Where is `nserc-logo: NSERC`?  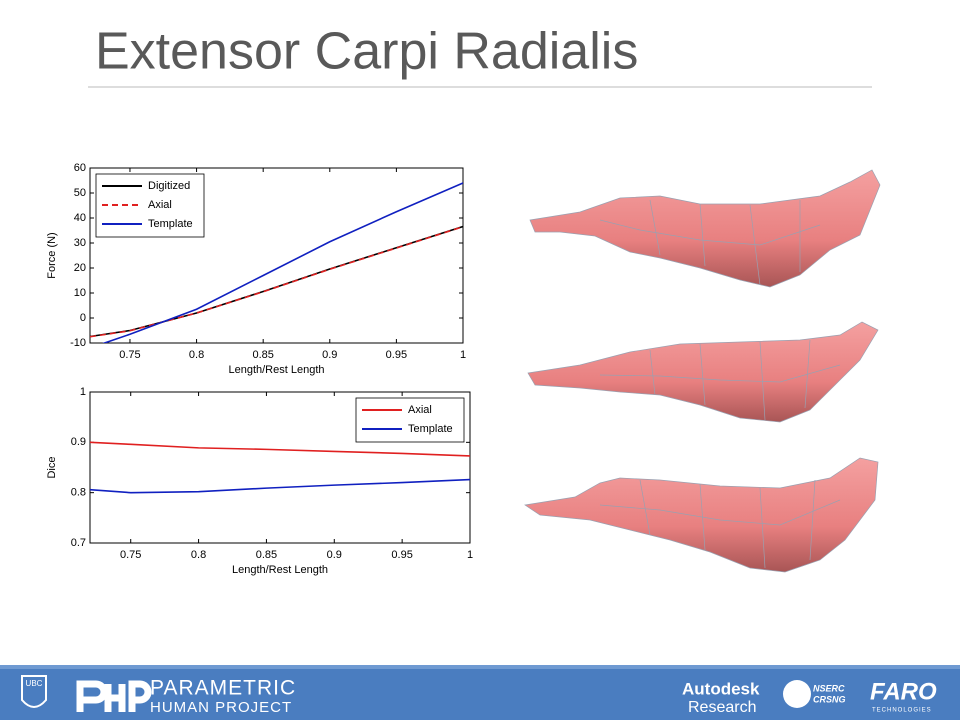 nserc-logo: NSERC is located at coordinates (829, 688).